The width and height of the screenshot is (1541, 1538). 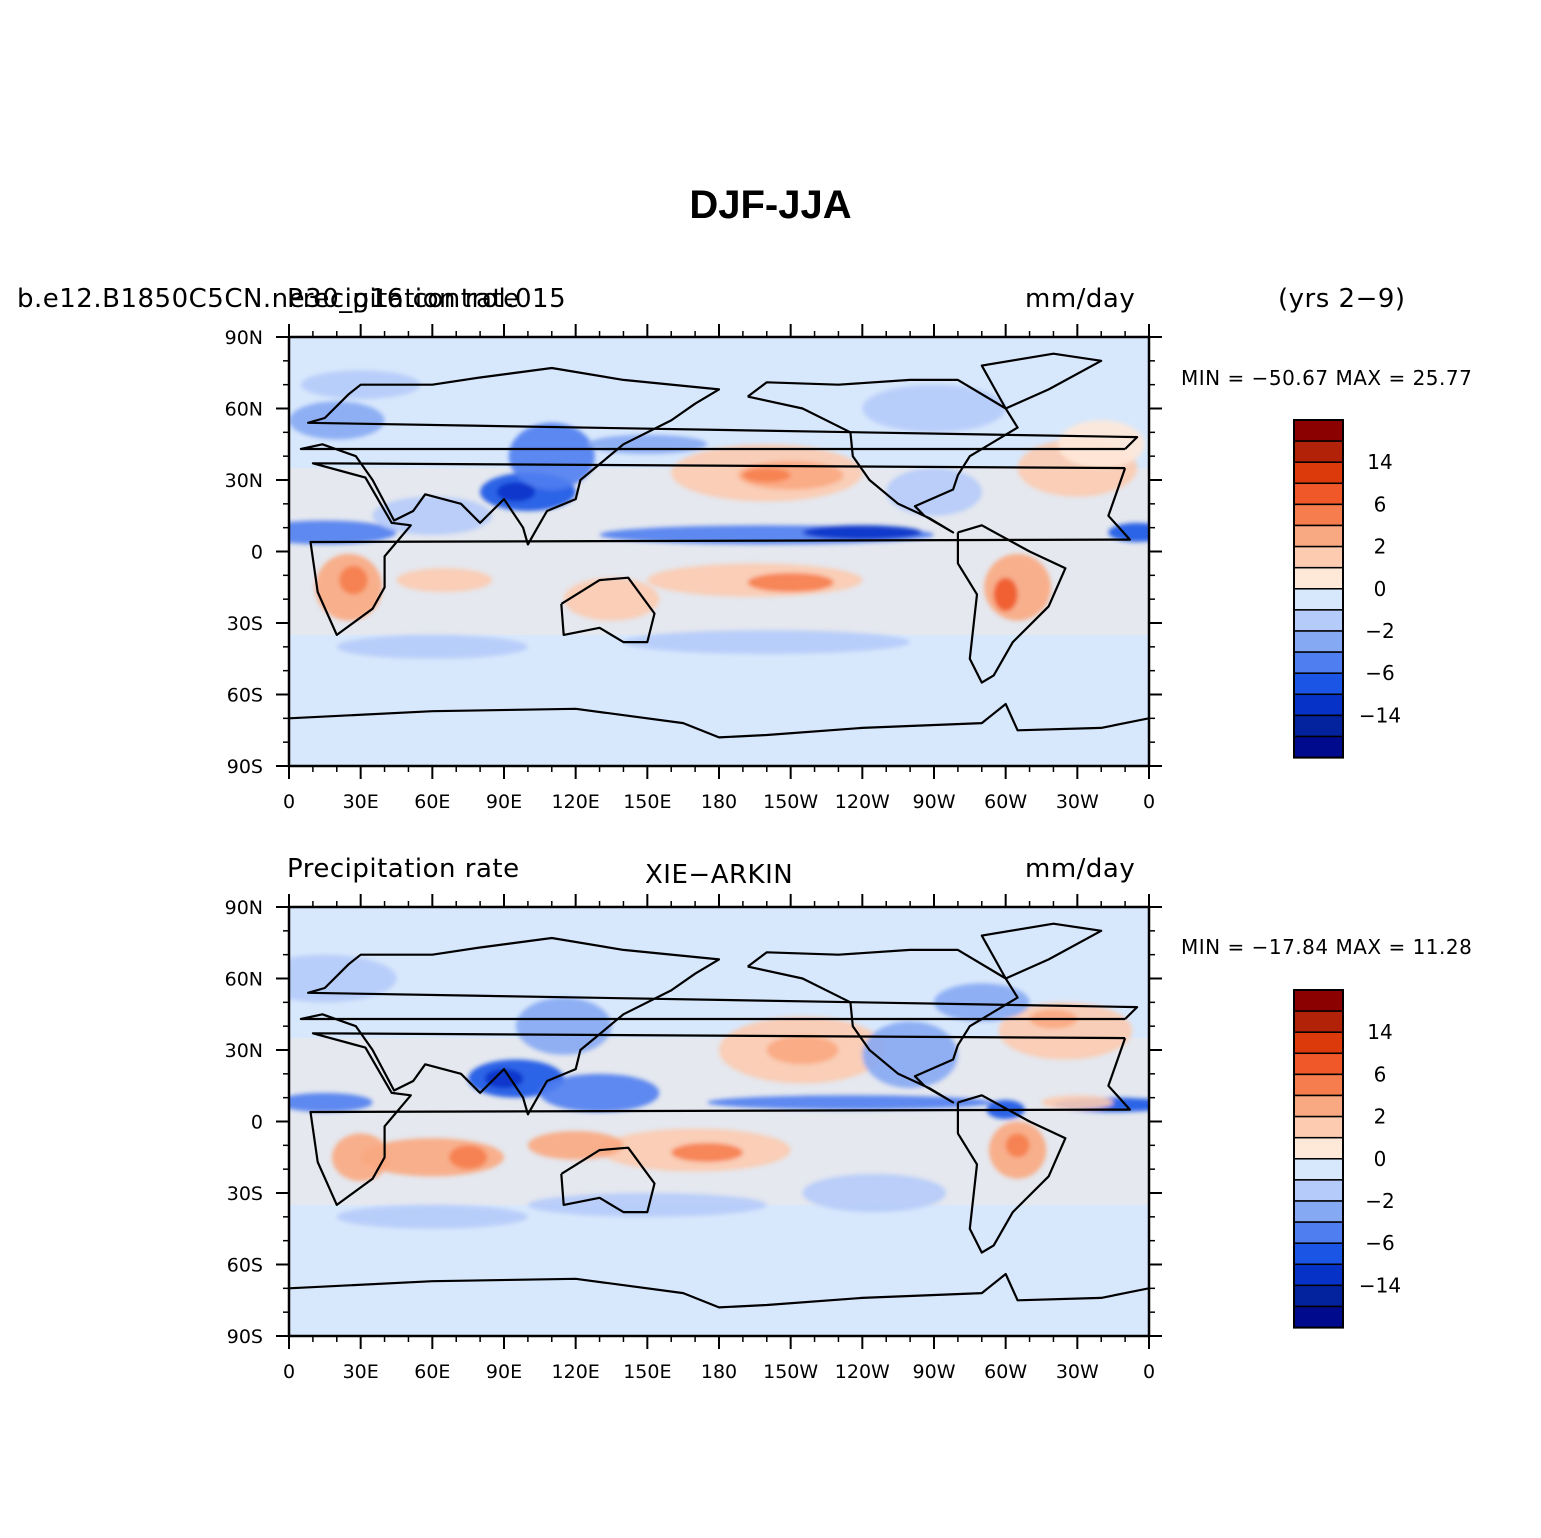 What do you see at coordinates (1005, 802) in the screenshot?
I see `lon-label: 60W` at bounding box center [1005, 802].